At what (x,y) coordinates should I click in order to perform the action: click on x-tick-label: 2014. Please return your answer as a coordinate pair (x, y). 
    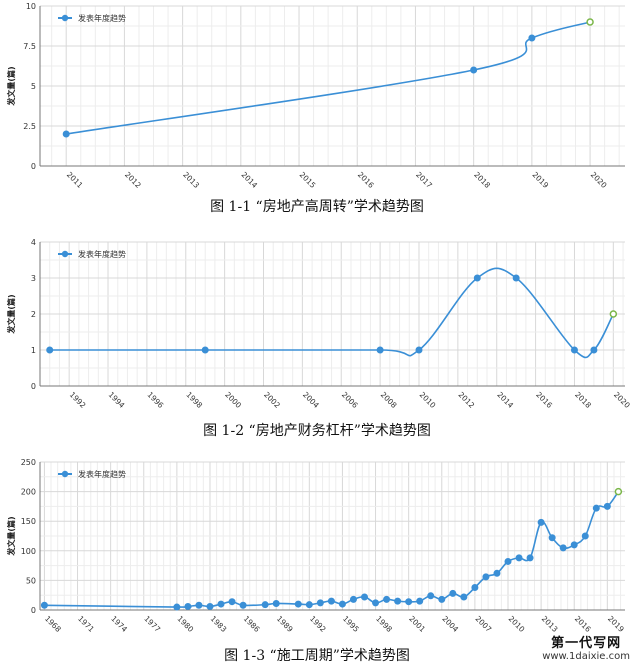
    Looking at the image, I should click on (249, 180).